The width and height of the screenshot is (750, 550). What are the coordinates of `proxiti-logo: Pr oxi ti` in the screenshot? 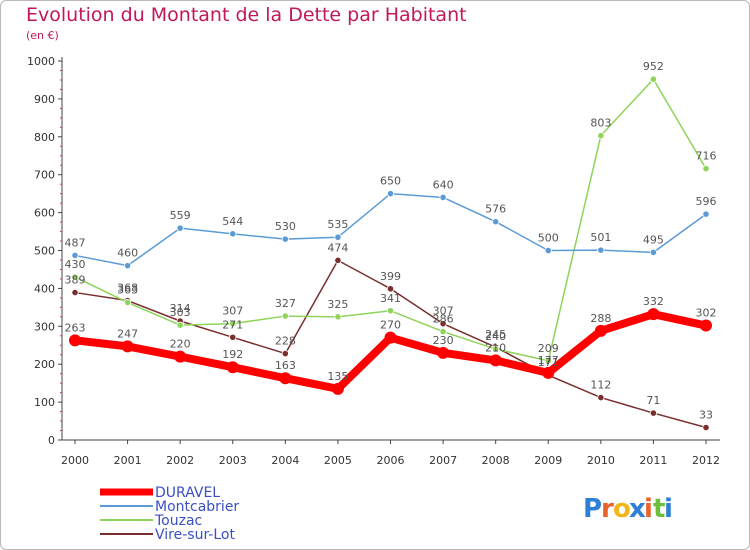 It's located at (628, 509).